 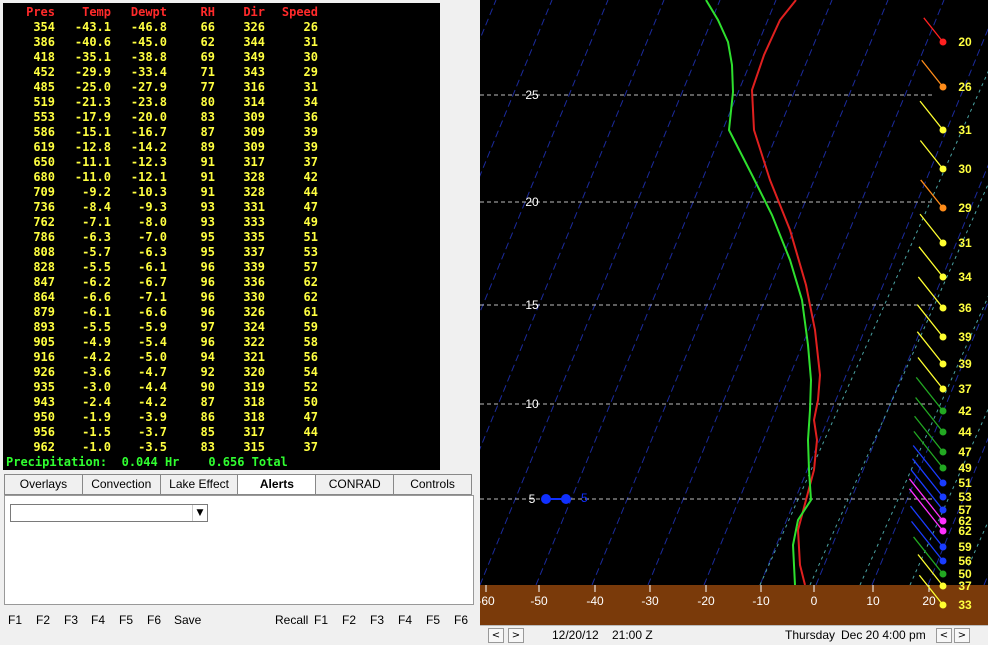 What do you see at coordinates (404, 620) in the screenshot?
I see `right-f4-button: F4` at bounding box center [404, 620].